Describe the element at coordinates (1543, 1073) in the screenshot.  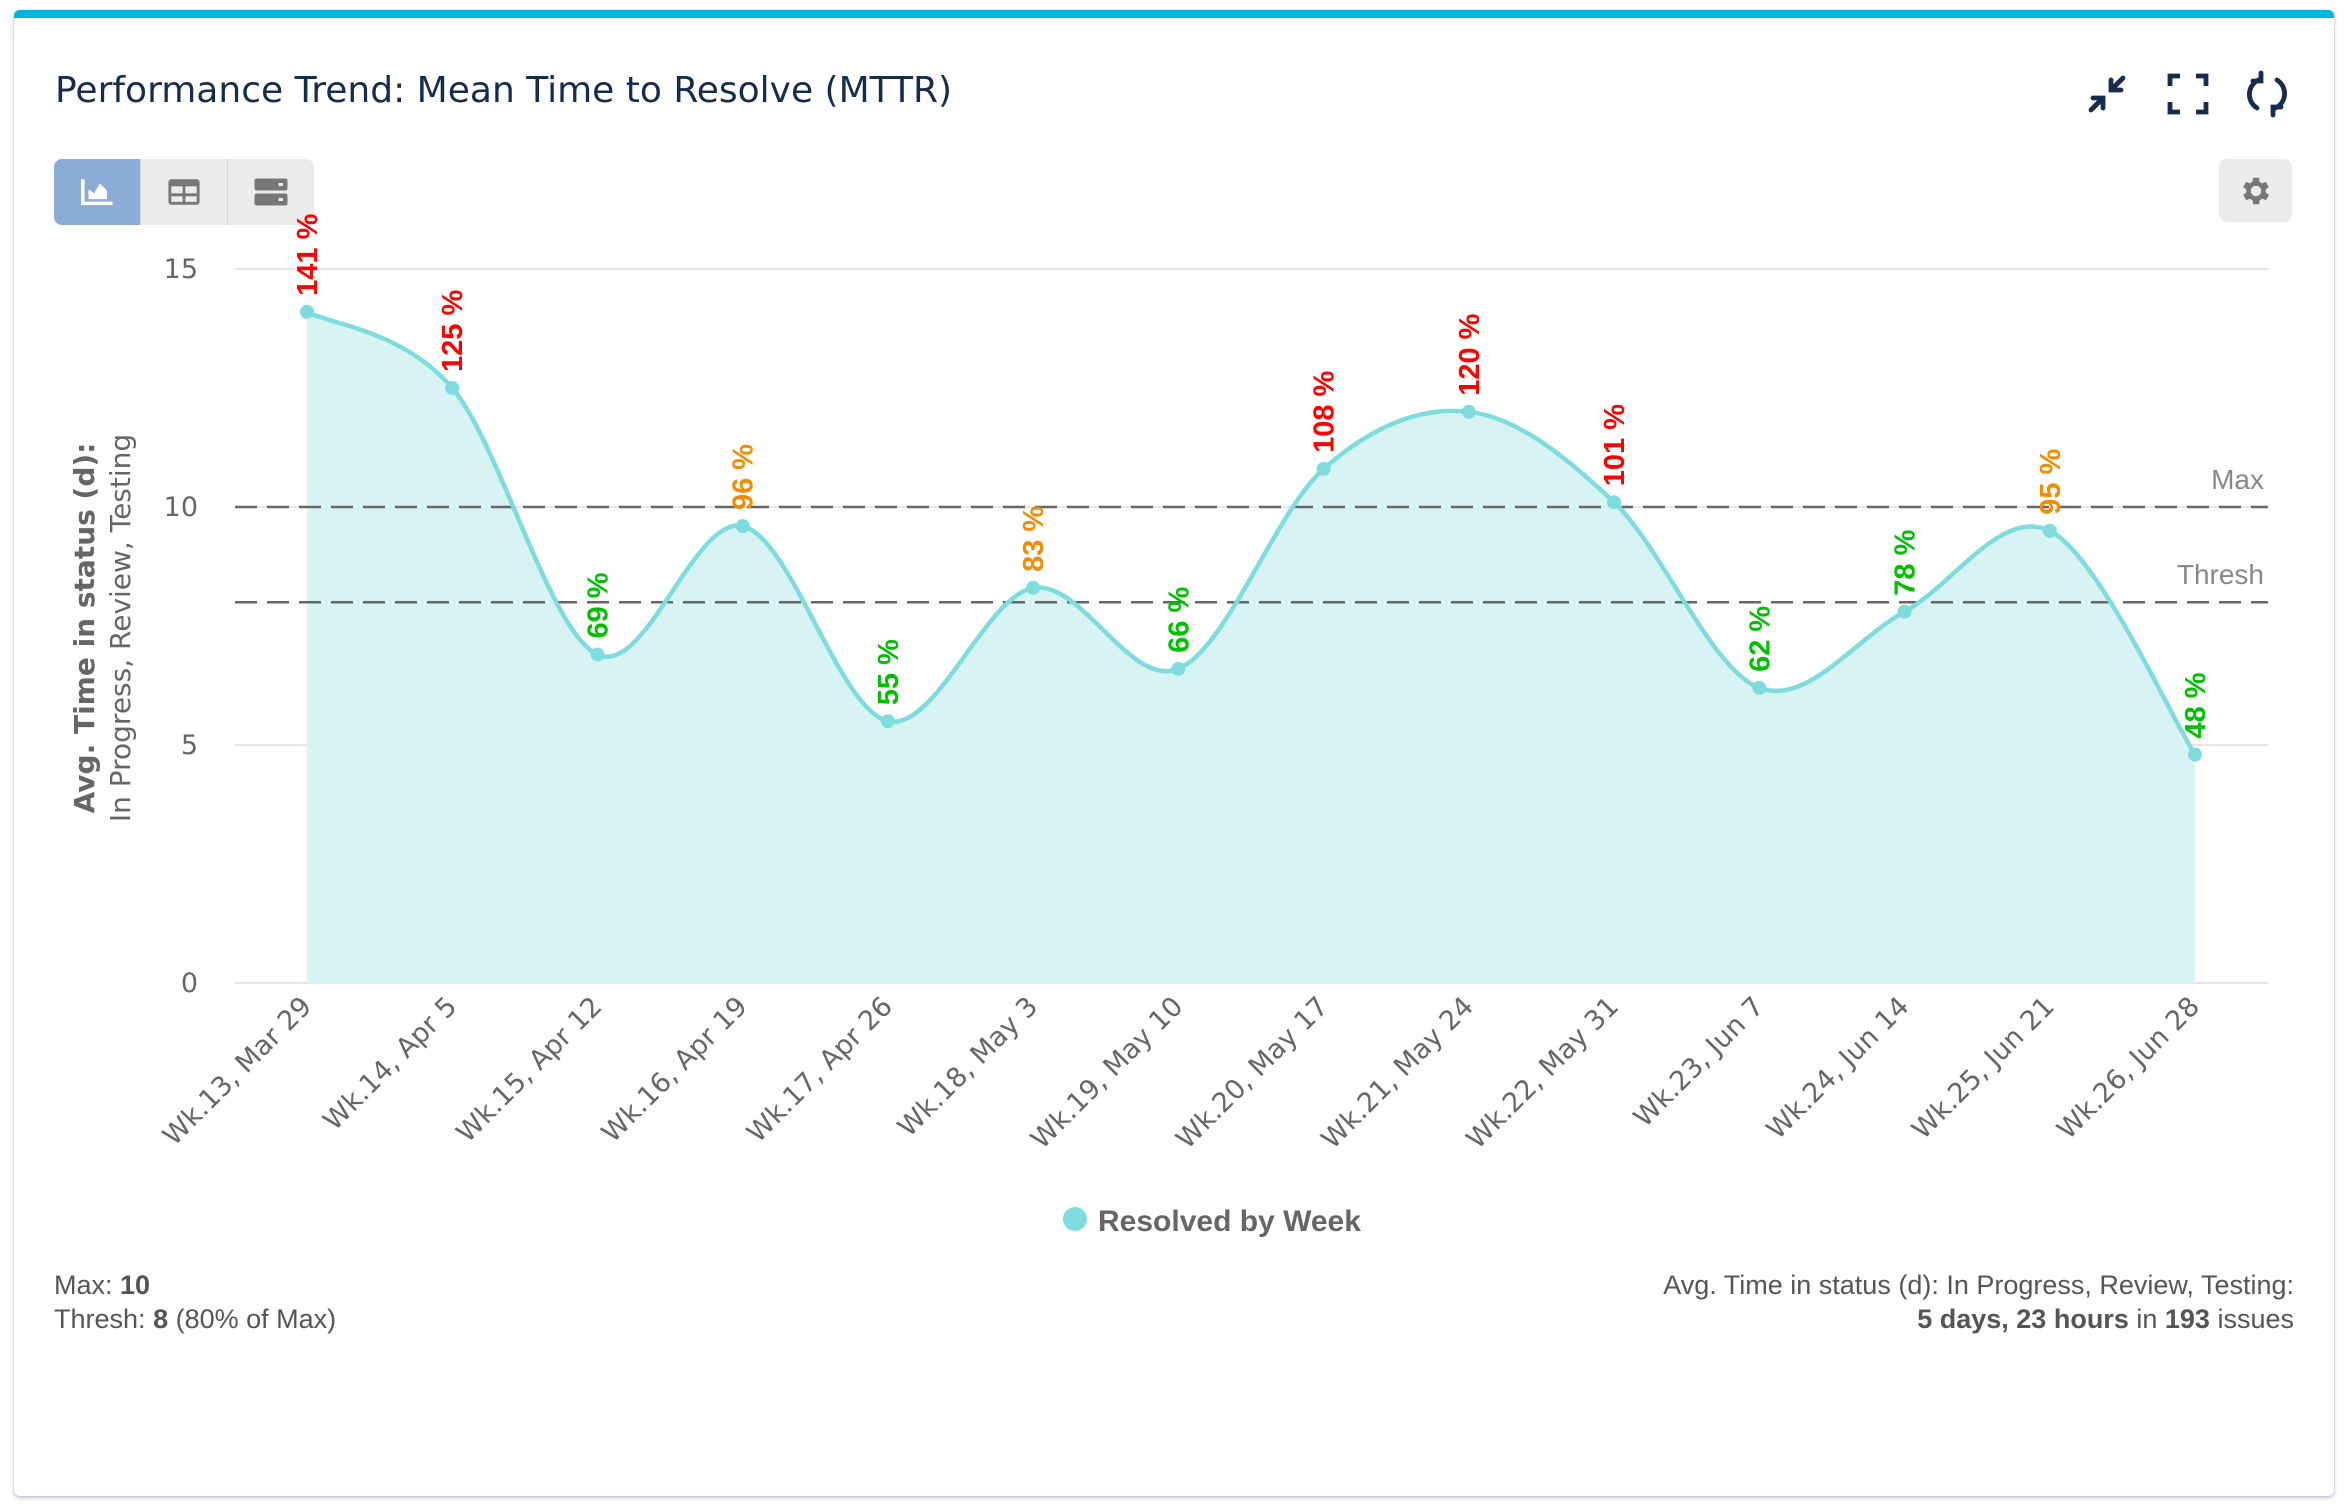
I see `x-tick-label: Wk.22, May 31` at that location.